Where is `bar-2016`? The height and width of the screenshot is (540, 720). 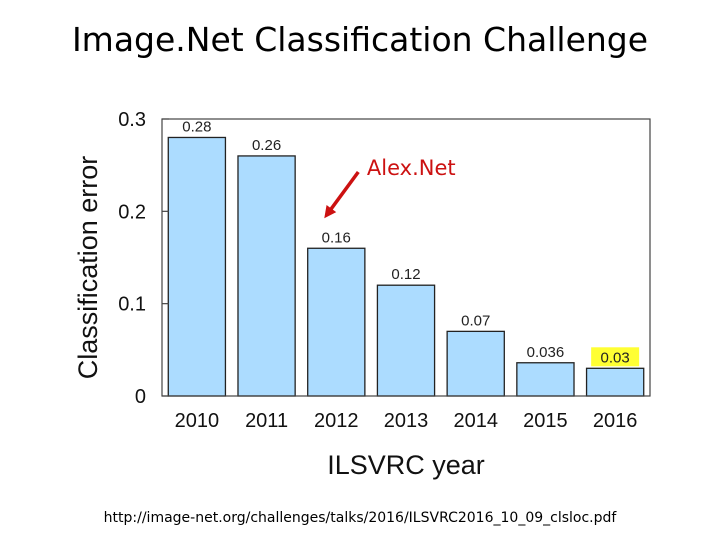 bar-2016 is located at coordinates (615, 382).